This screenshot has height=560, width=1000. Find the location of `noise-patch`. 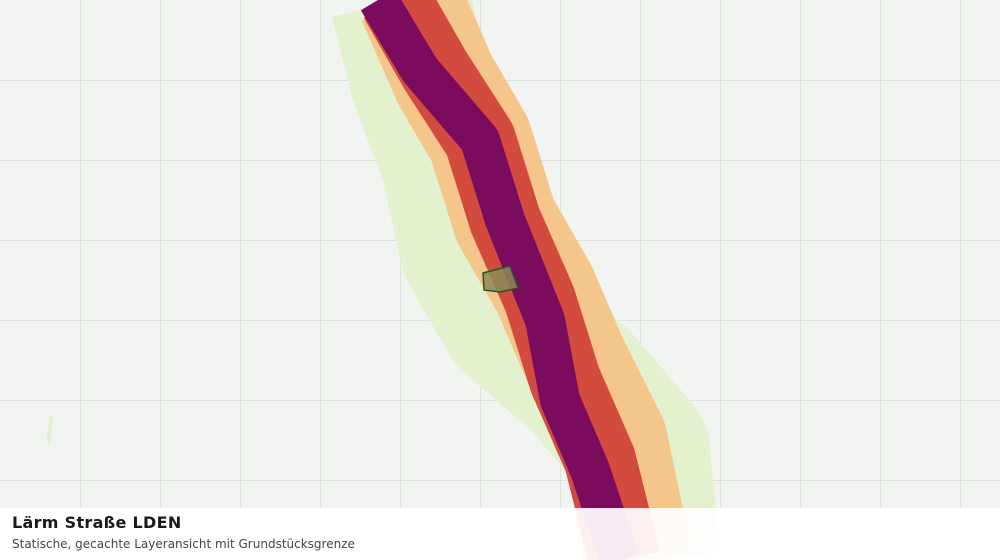

noise-patch is located at coordinates (49, 430).